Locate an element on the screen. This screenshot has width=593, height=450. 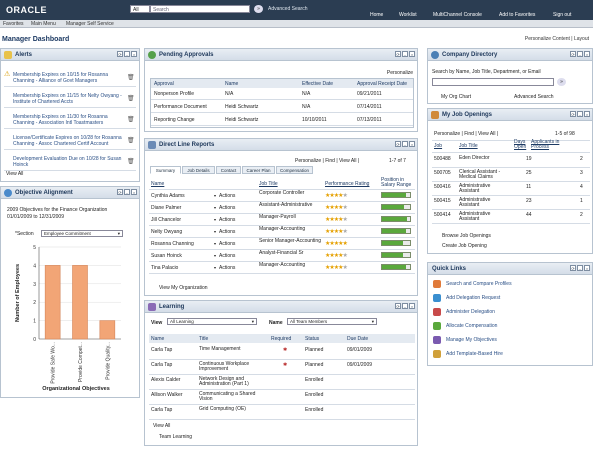
employee-name: Rosanna Channing is located at coordinates (172, 244).